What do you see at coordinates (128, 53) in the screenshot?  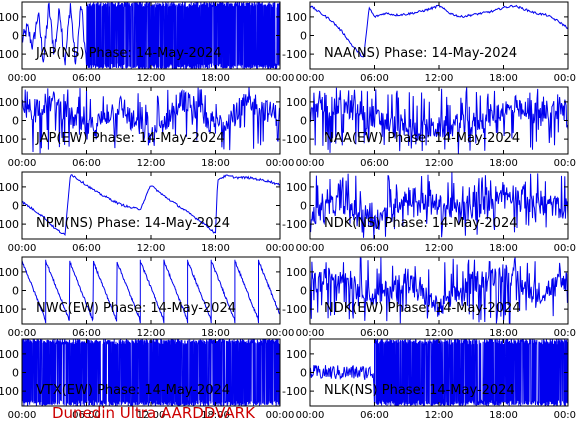 I see `panel-title: JAP(NS) Phase: 14-May-2024` at bounding box center [128, 53].